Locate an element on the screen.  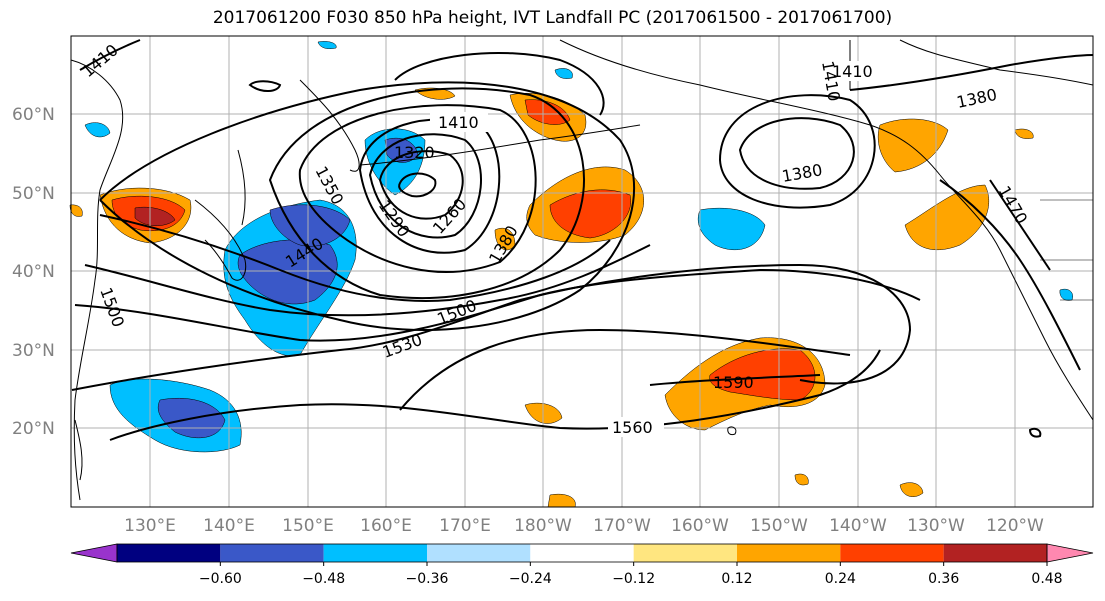
colorbar-tick-label: −0.12 is located at coordinates (633, 579).